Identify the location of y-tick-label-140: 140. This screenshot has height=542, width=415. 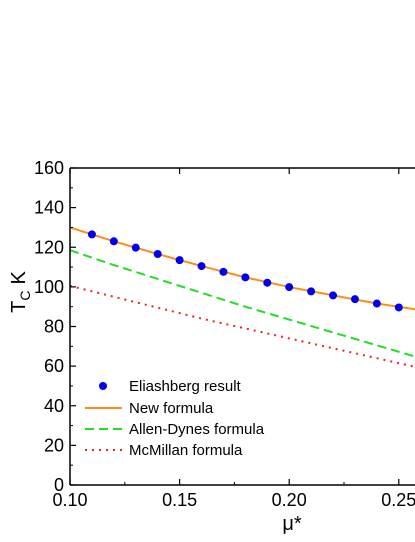
(49, 208).